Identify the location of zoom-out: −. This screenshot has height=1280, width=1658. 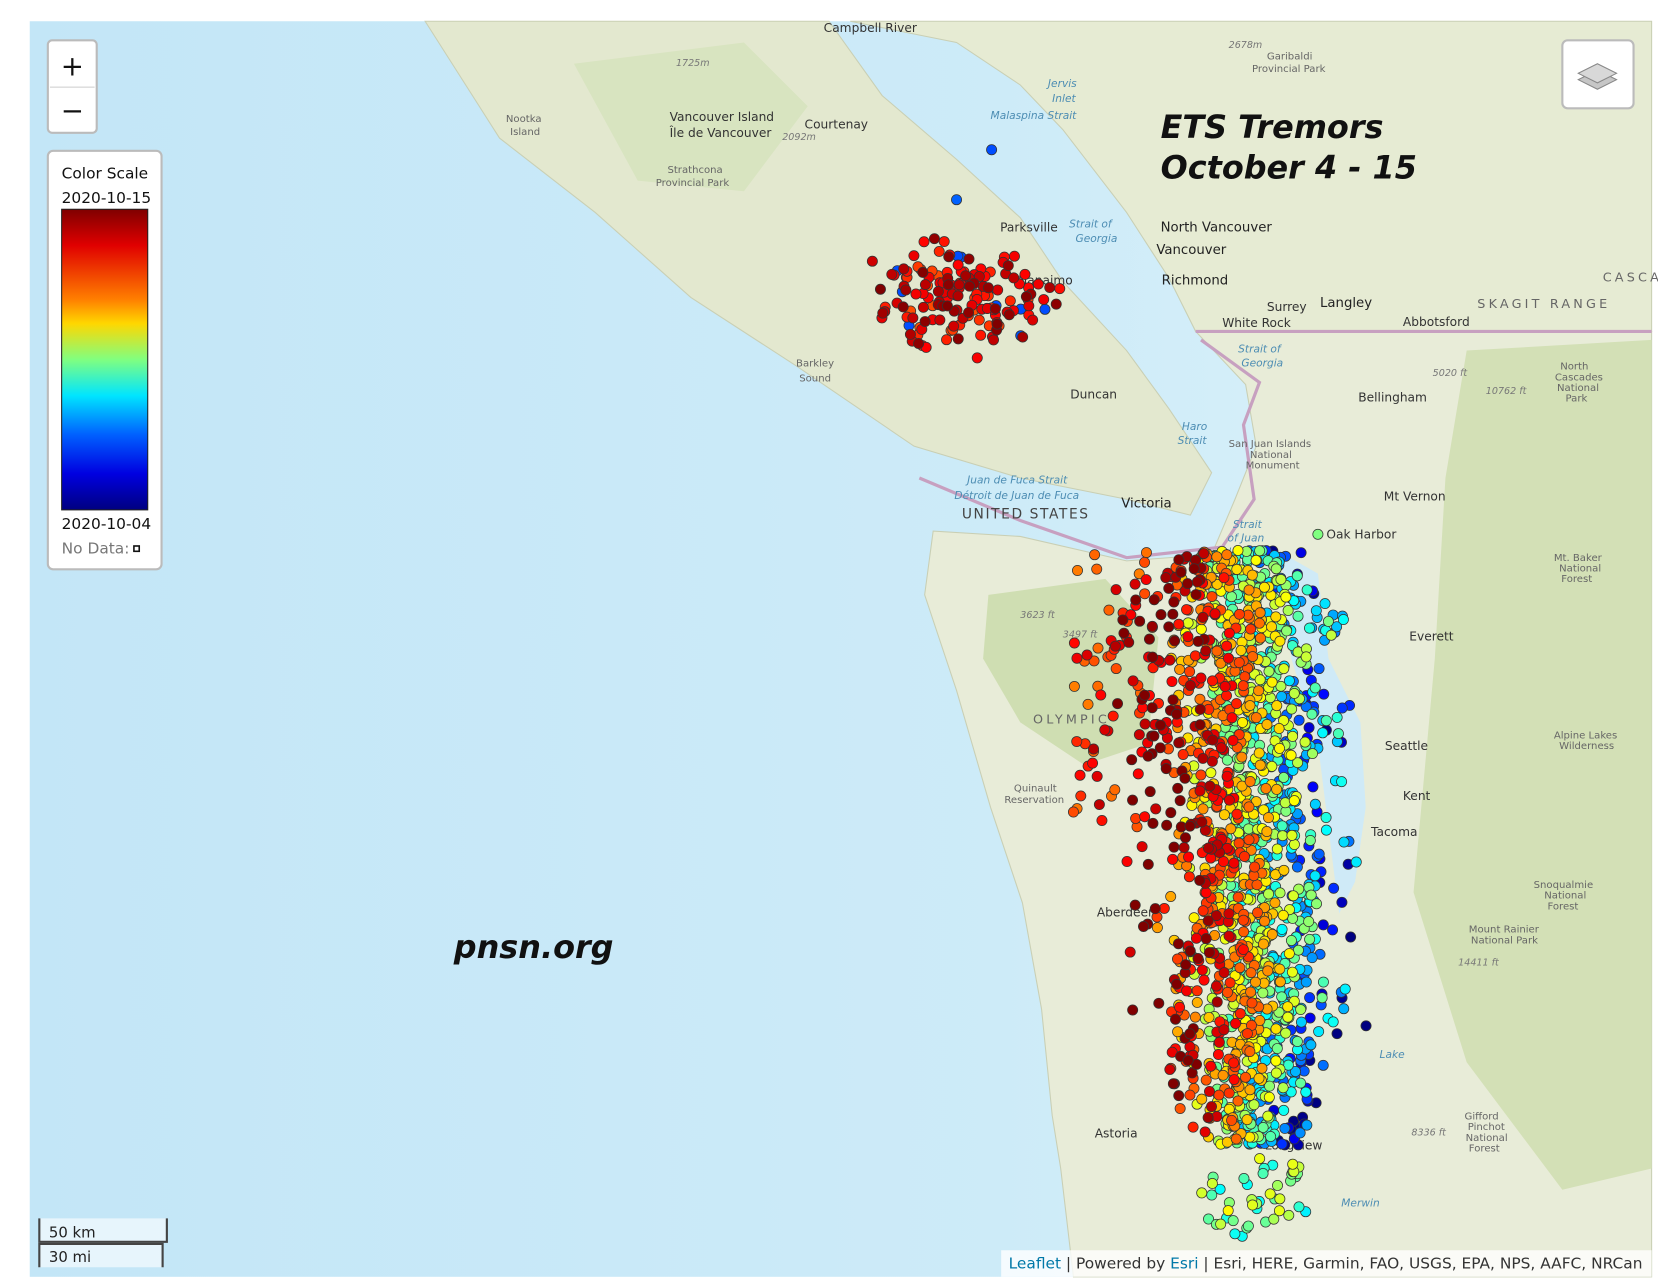
(72, 110).